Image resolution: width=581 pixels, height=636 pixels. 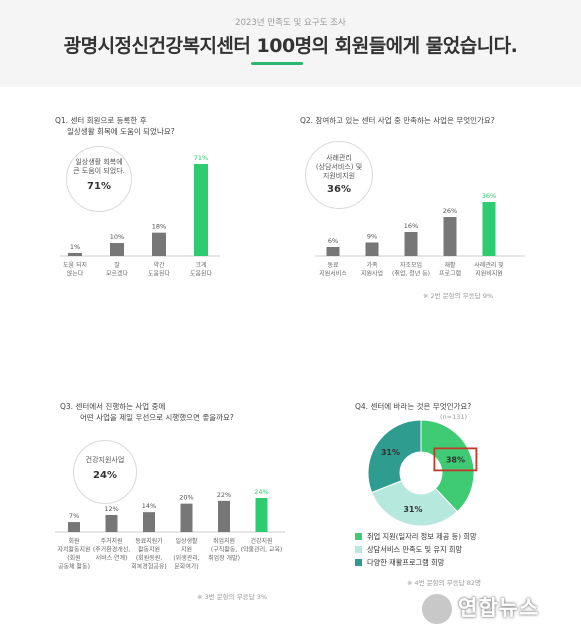 What do you see at coordinates (339, 158) in the screenshot?
I see `q2-bubble-line: 사례관리` at bounding box center [339, 158].